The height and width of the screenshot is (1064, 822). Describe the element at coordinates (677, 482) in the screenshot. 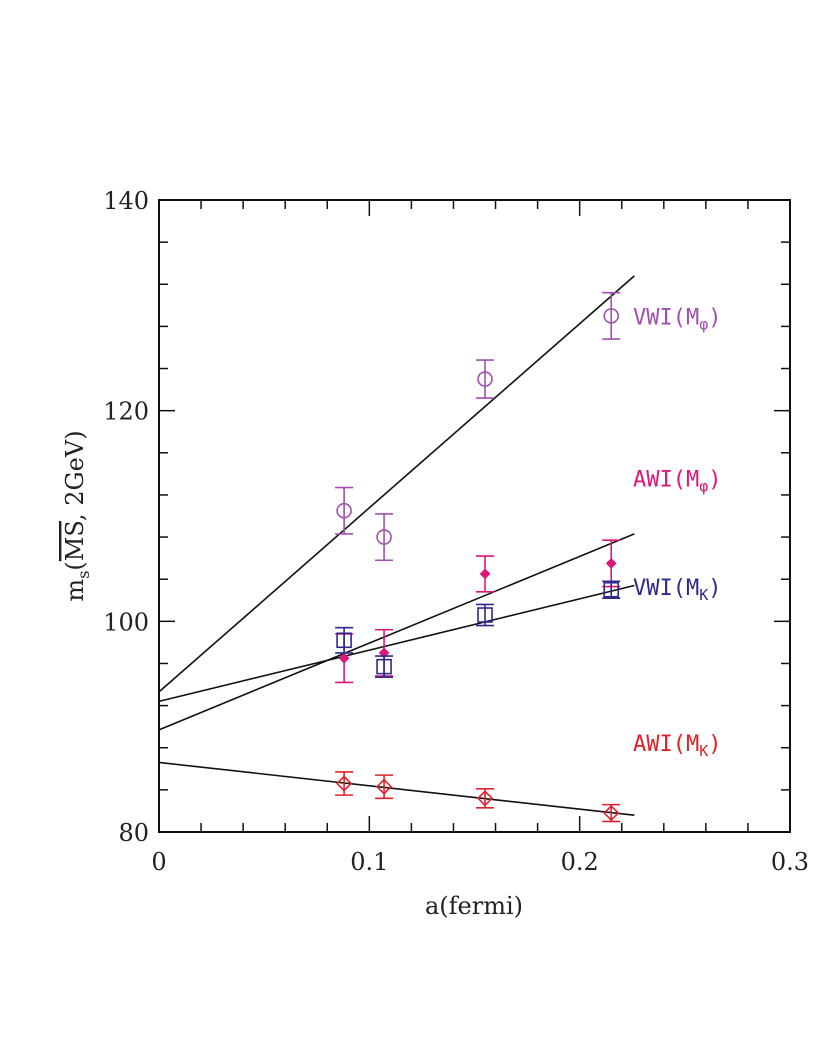

I see `series-label: AWI(Mφ)` at that location.